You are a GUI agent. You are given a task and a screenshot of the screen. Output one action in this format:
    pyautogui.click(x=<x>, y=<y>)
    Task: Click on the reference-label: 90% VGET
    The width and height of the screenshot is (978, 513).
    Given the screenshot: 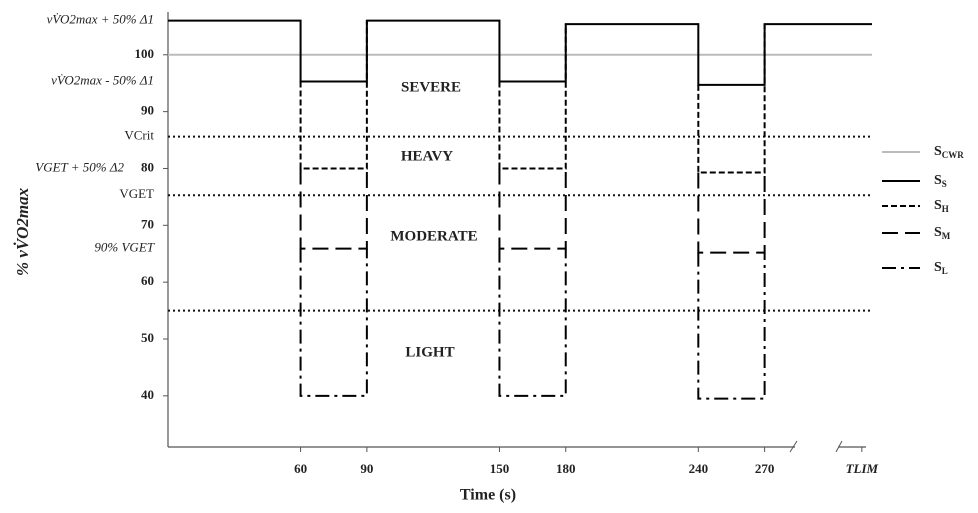 What is the action you would take?
    pyautogui.click(x=124, y=247)
    